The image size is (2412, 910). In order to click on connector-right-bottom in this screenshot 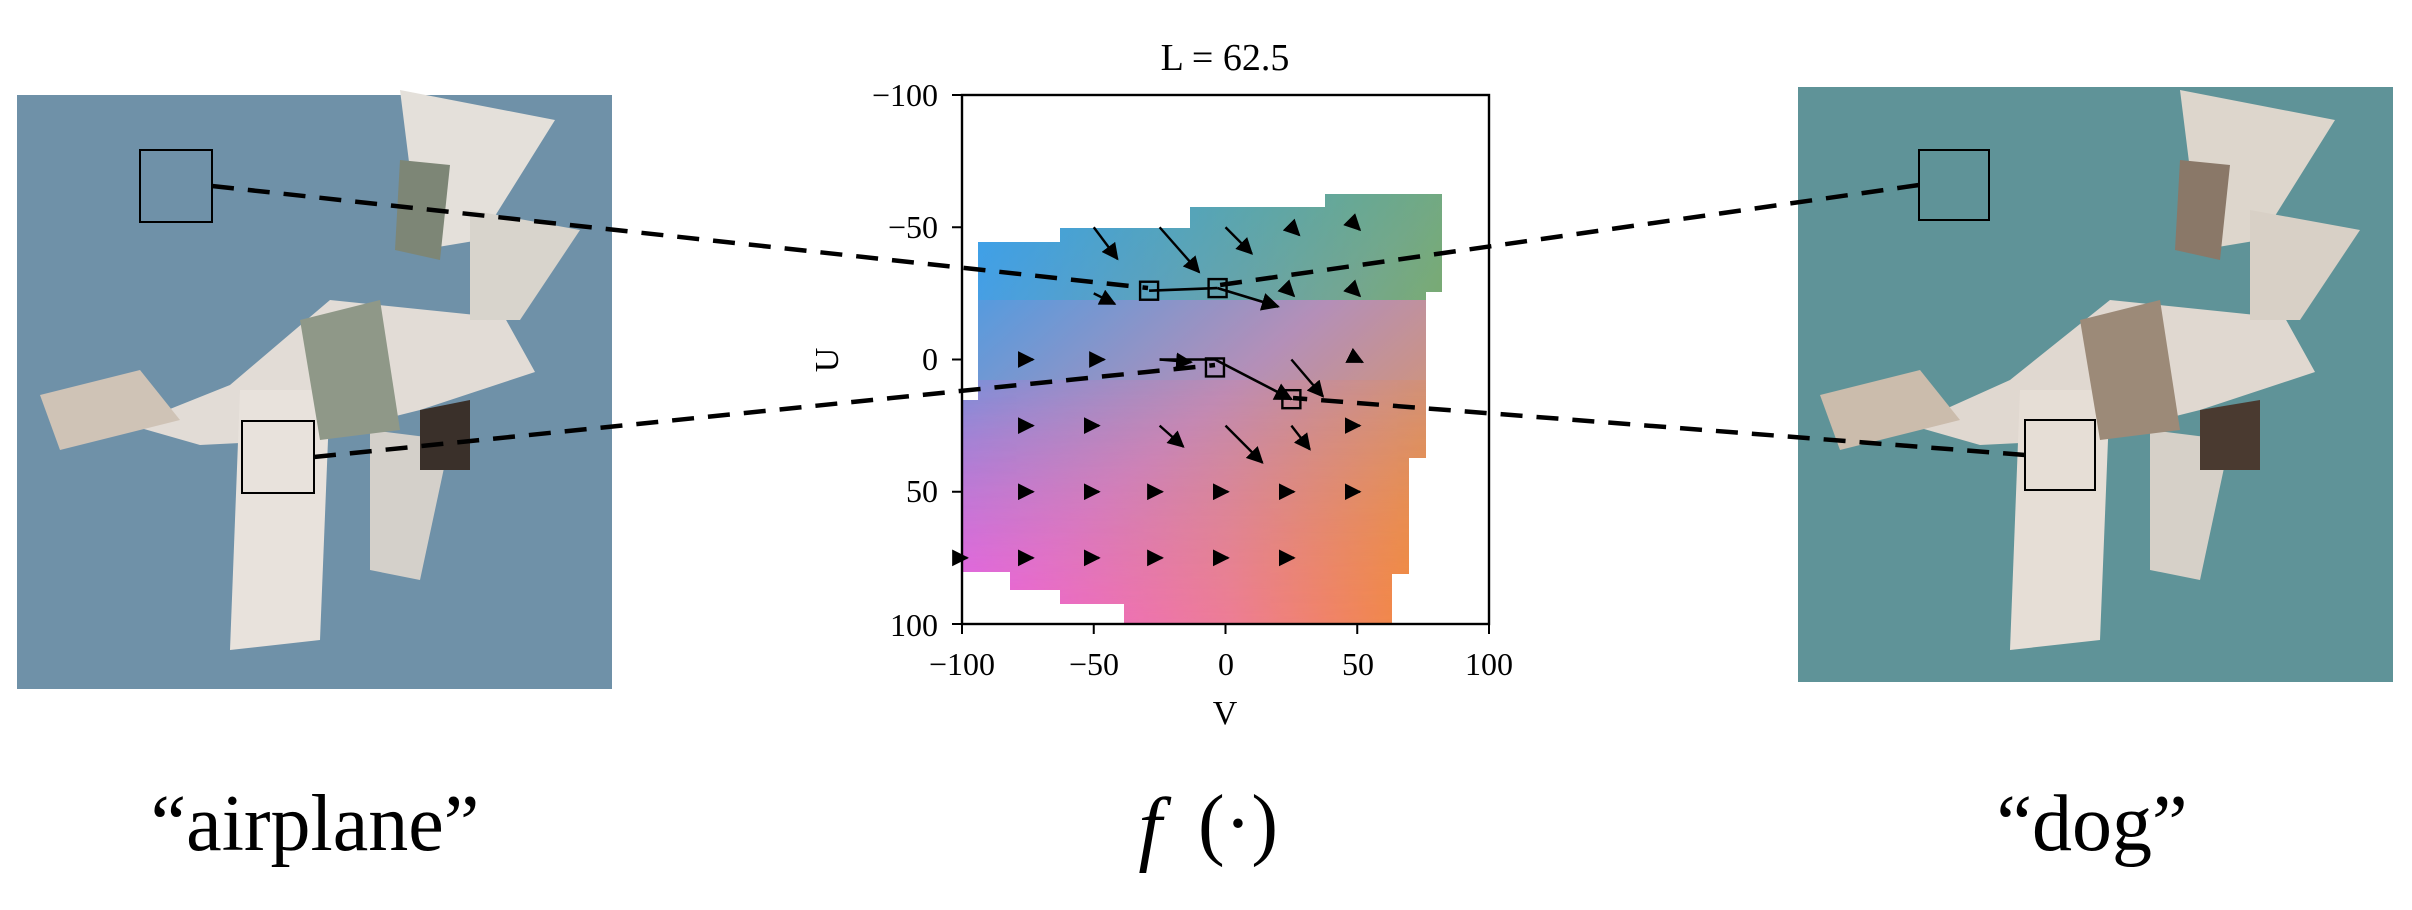, I will do `click(1659, 426)`.